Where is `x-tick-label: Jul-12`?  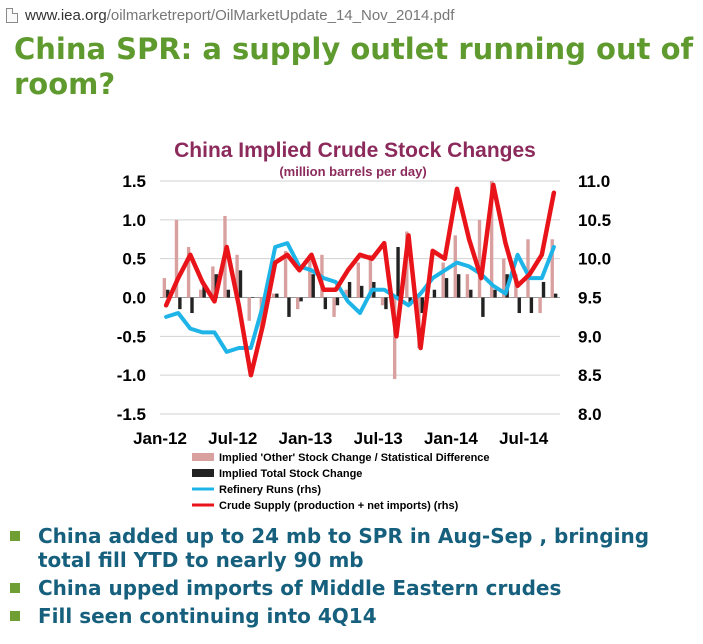 x-tick-label: Jul-12 is located at coordinates (232, 438).